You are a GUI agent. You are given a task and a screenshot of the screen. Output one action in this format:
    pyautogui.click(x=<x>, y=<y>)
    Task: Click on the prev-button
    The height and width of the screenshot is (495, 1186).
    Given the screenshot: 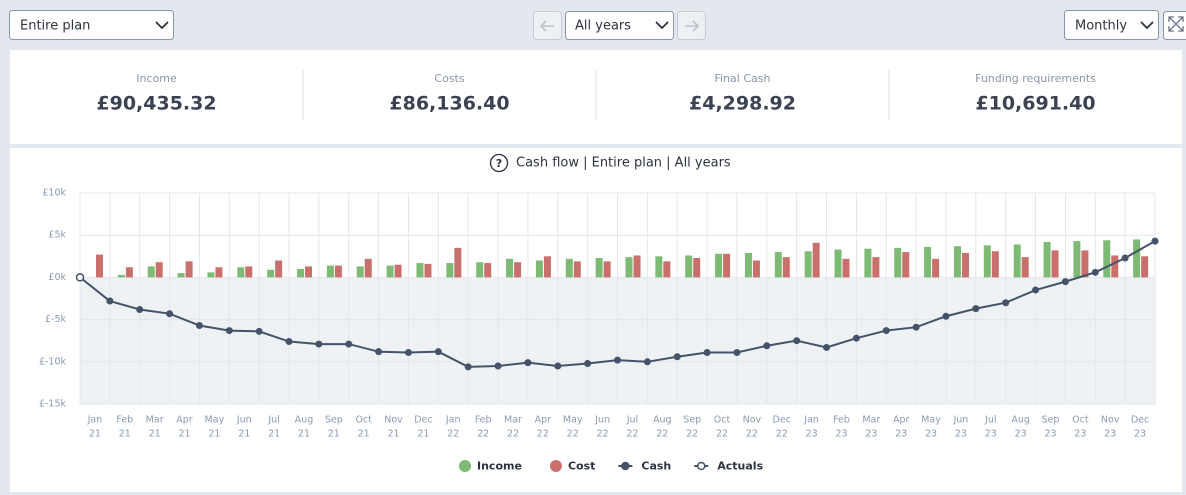 What is the action you would take?
    pyautogui.click(x=547, y=25)
    